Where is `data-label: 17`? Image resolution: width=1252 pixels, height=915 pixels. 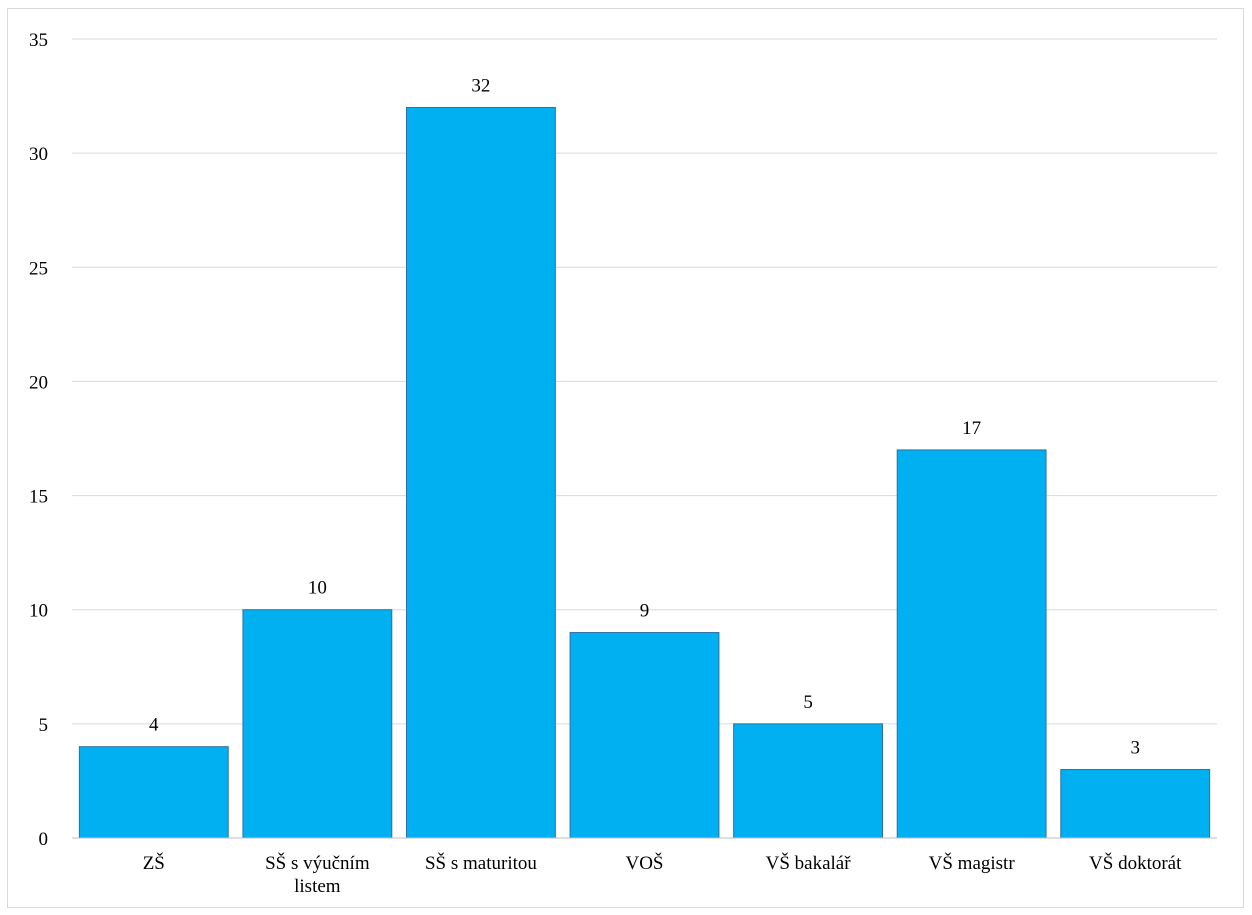
data-label: 17 is located at coordinates (971, 428).